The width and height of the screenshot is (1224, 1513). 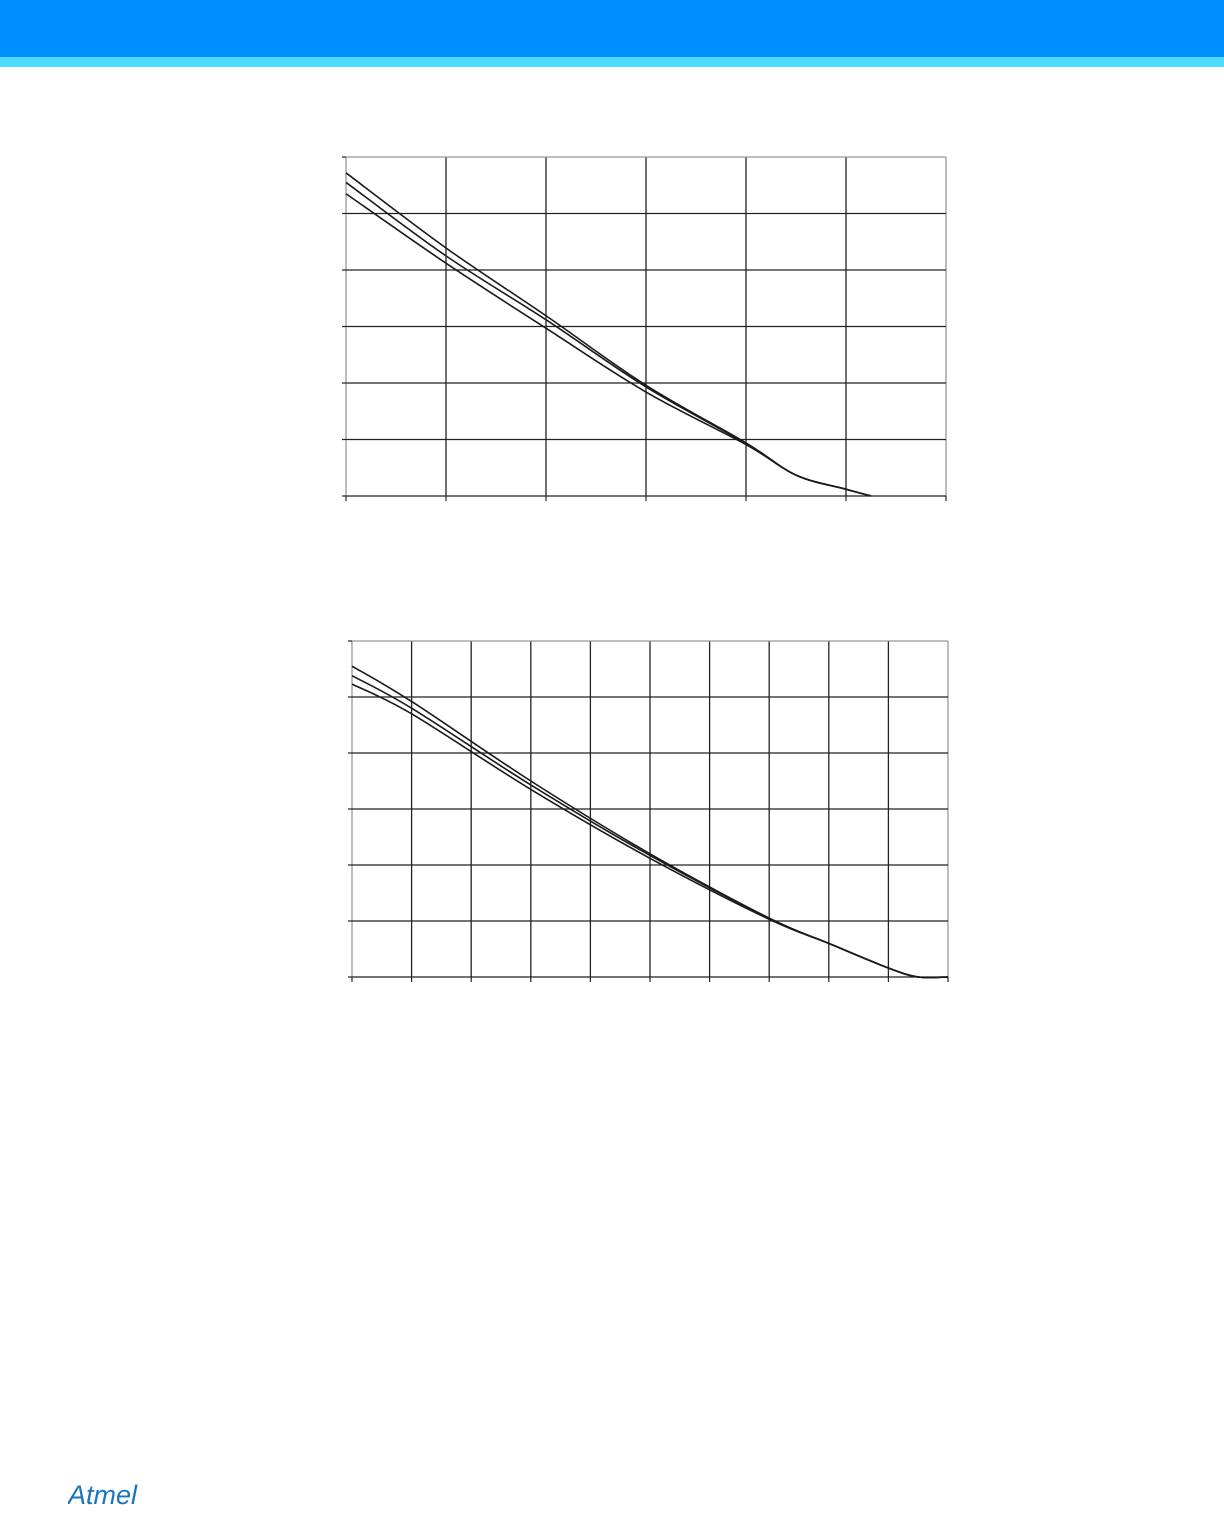 I want to click on header-bar, so click(x=612, y=28).